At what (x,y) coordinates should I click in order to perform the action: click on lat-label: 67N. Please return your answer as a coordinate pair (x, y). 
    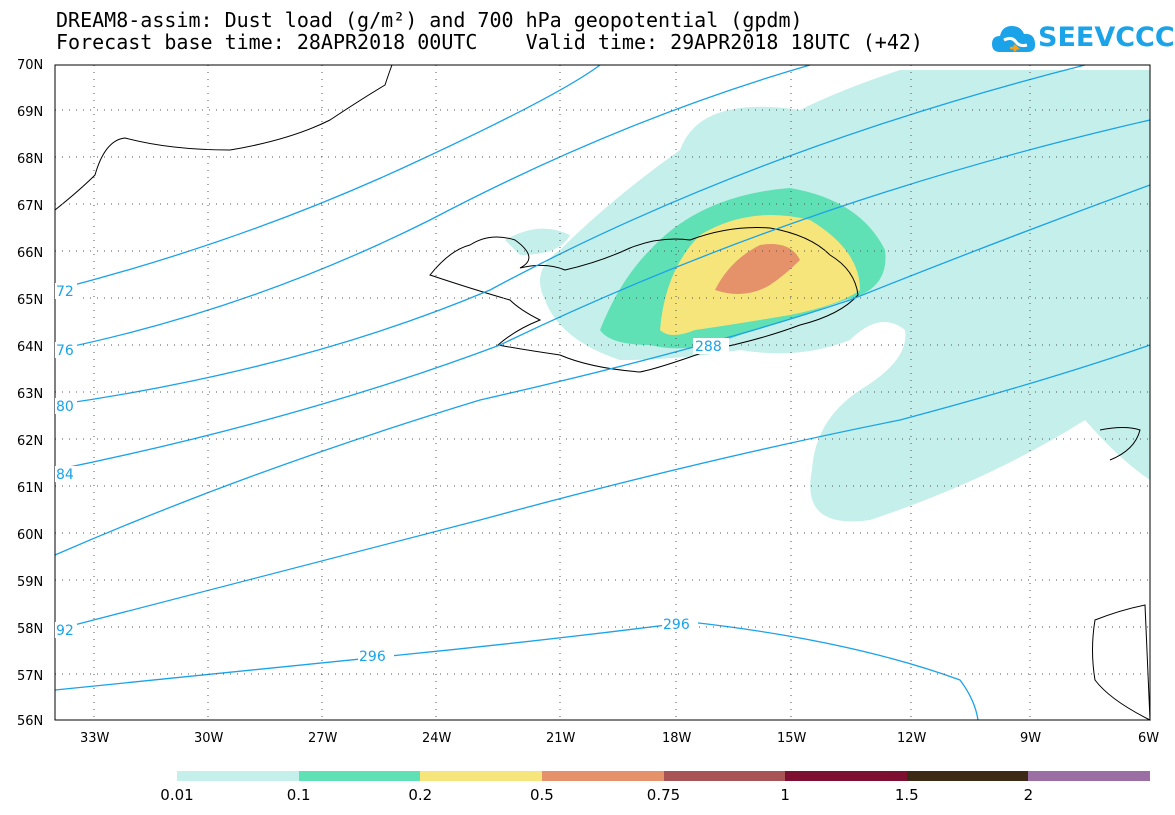
    Looking at the image, I should click on (30, 206).